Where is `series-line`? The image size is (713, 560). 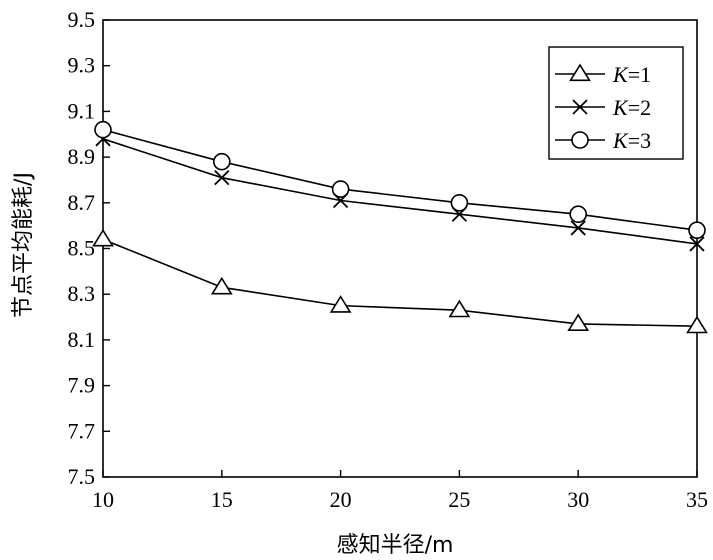 series-line is located at coordinates (400, 282).